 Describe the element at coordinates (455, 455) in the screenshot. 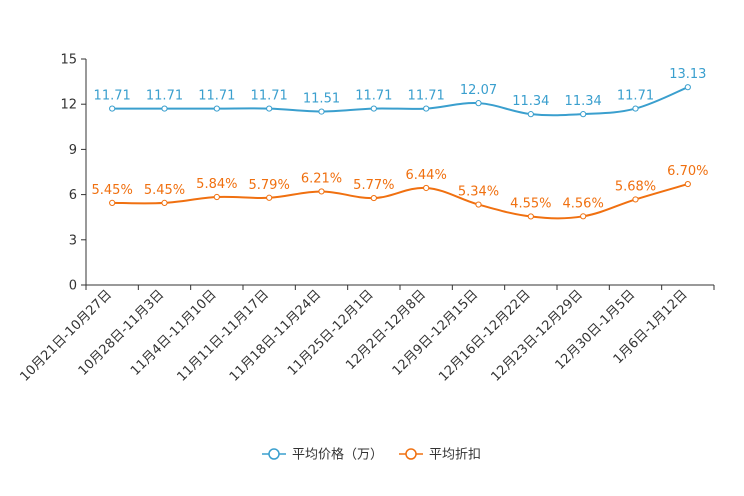

I see `legend-item-label: 平均折扣` at that location.